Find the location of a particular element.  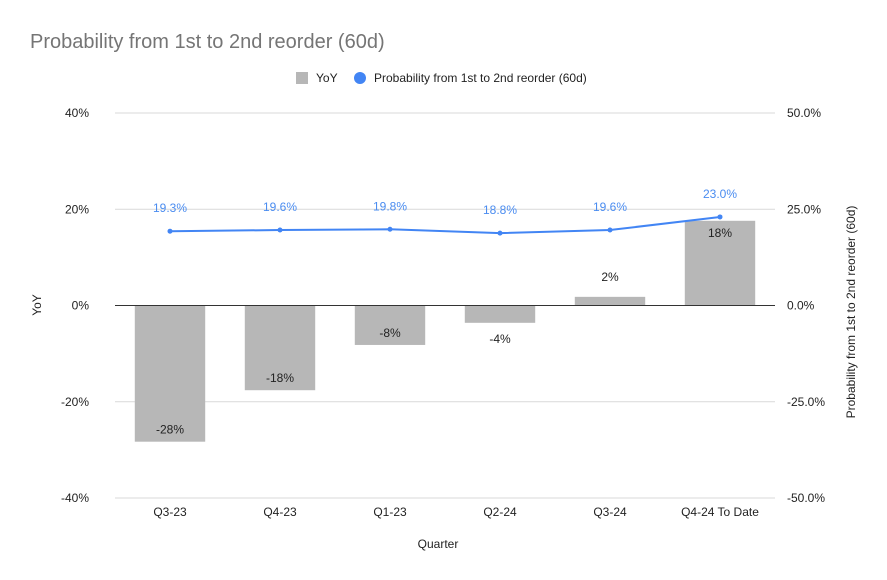

x-tick-label: Q4-23 is located at coordinates (280, 512).